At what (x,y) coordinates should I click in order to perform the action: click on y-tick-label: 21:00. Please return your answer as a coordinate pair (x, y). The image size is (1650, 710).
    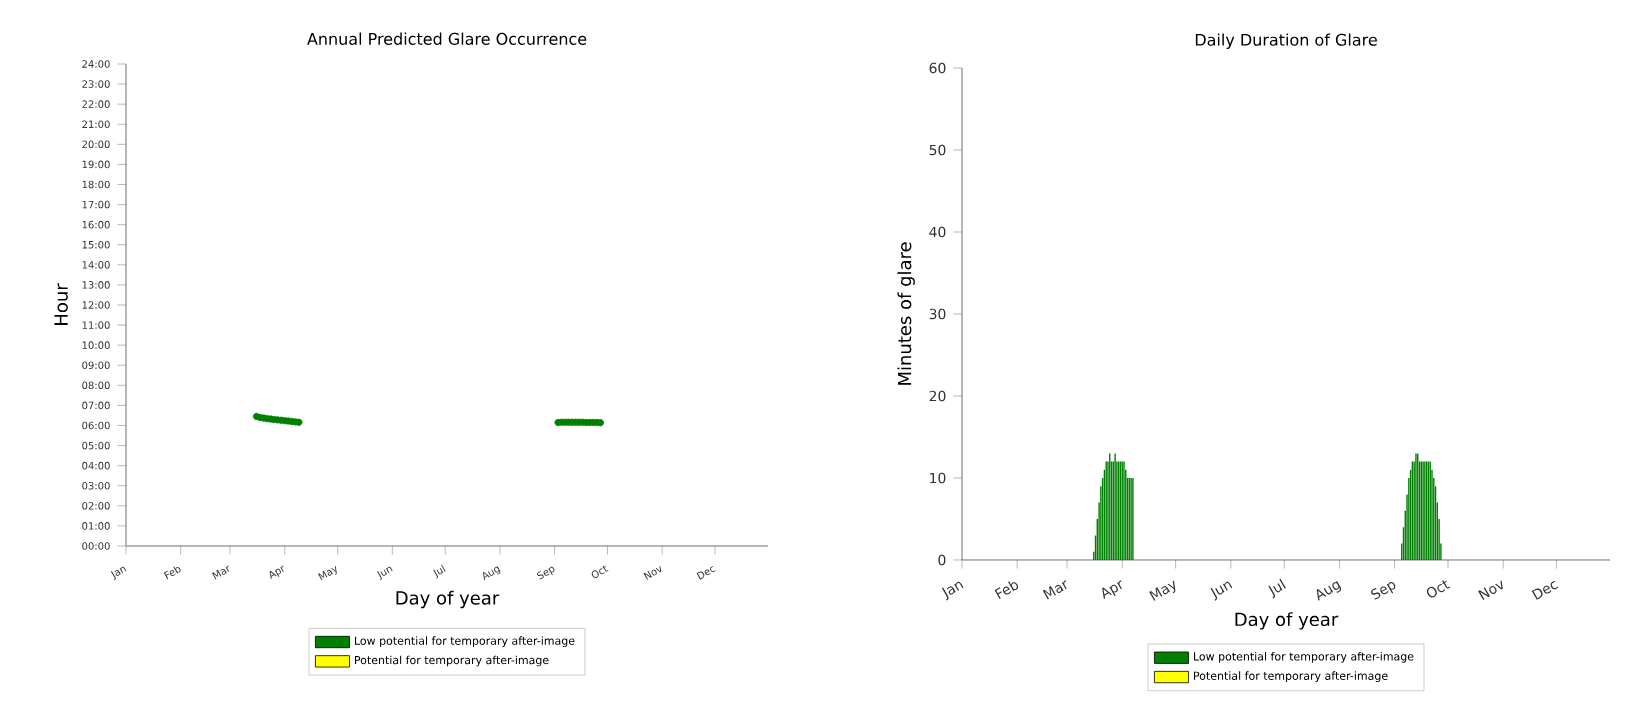
    Looking at the image, I should click on (96, 124).